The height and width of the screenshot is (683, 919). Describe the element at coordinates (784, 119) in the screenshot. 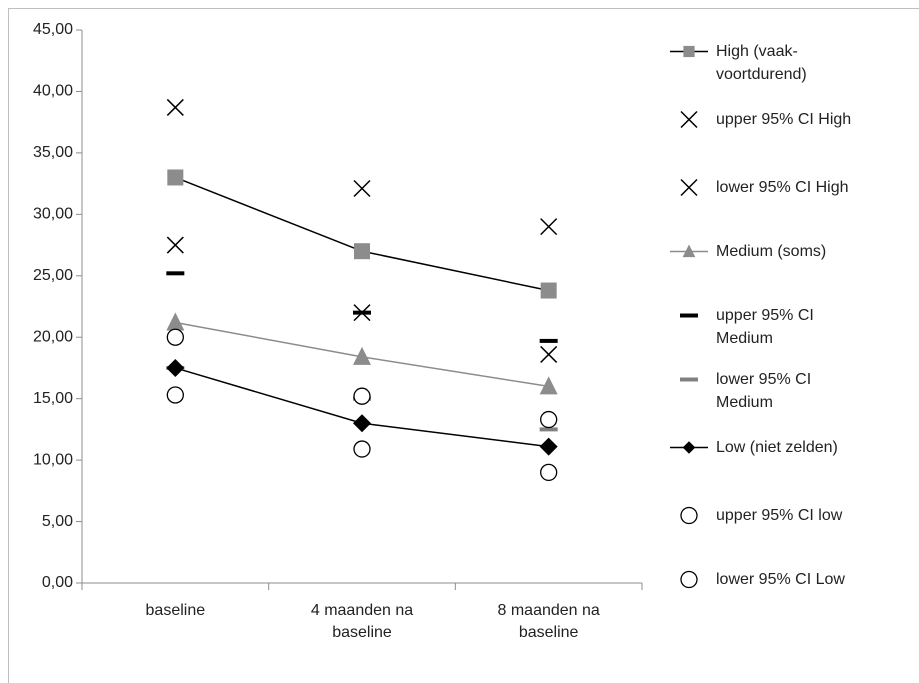

I see `legend-label: upper 95% CI High` at that location.